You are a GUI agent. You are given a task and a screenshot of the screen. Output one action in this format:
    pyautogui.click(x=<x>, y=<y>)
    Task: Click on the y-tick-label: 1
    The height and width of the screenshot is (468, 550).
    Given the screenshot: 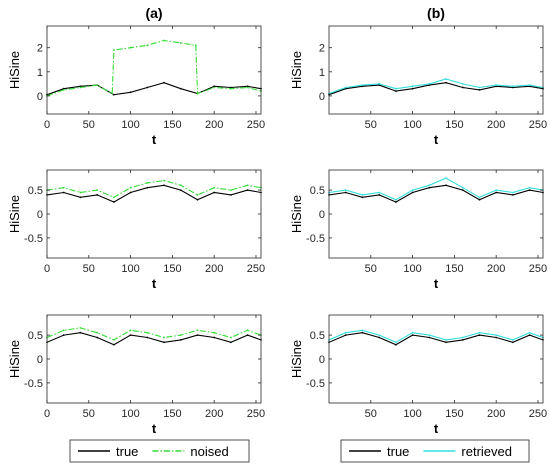 What is the action you would take?
    pyautogui.click(x=40, y=73)
    